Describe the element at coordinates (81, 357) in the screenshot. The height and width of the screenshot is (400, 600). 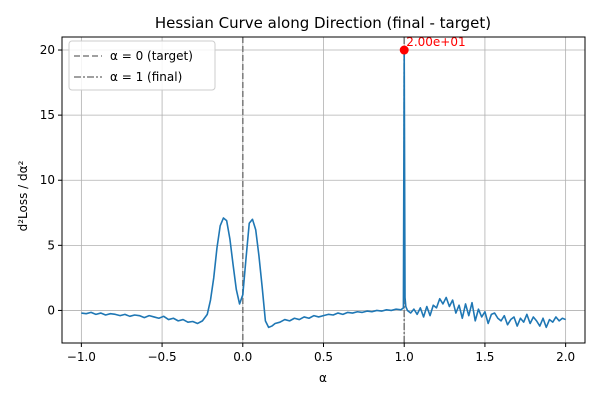
I see `x-tick-label: −1.0` at that location.